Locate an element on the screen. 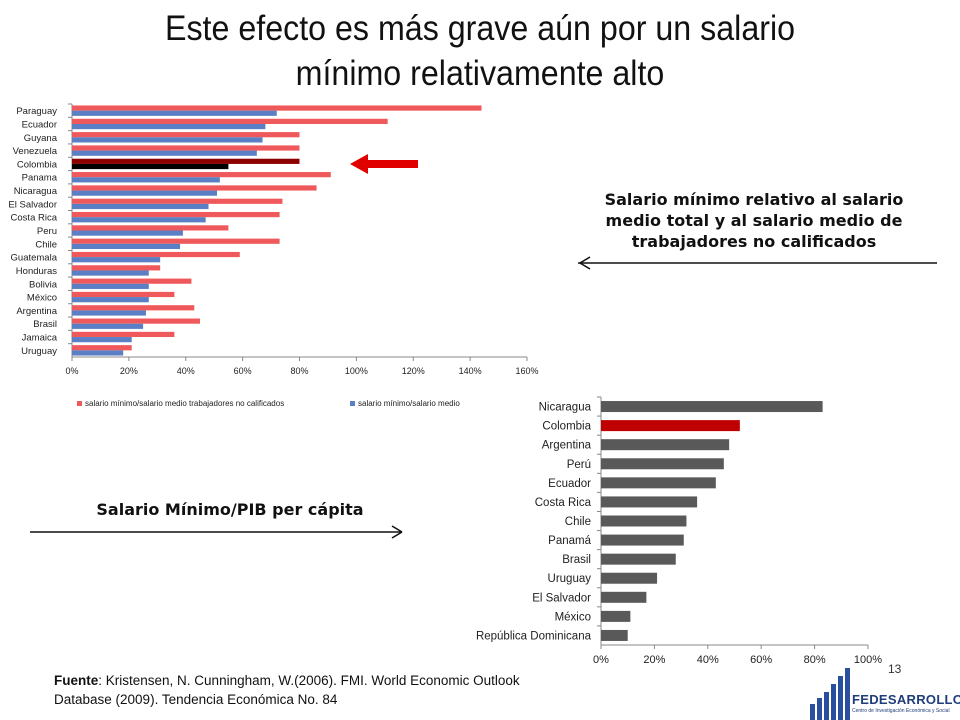  title-line-2: mínimo relativamente alto is located at coordinates (480, 73).